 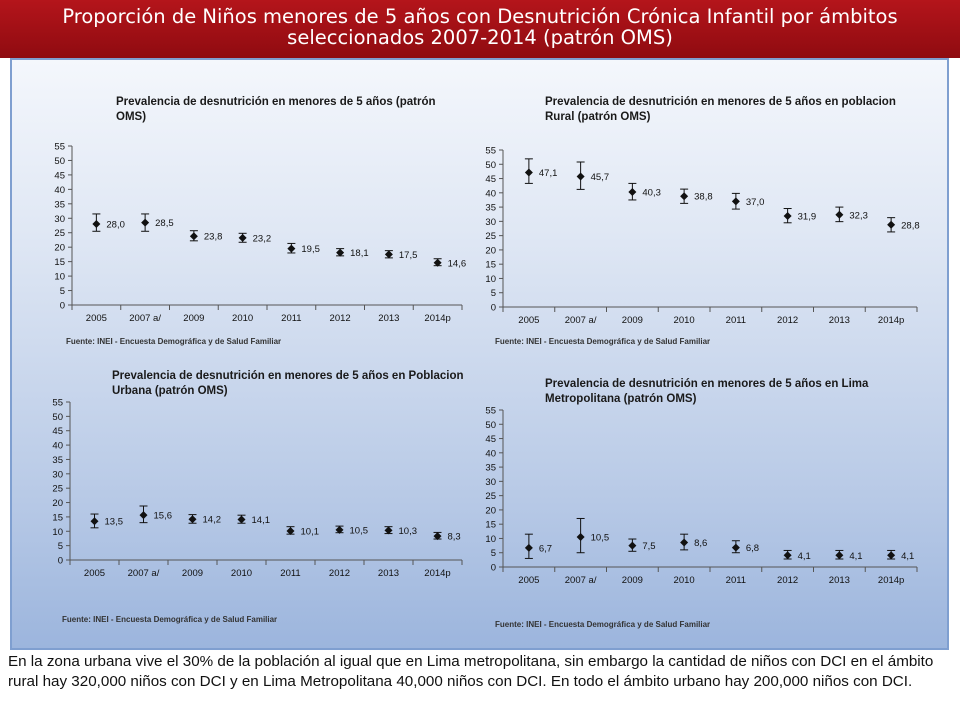 What do you see at coordinates (703, 197) in the screenshot?
I see `data-label: 38,8` at bounding box center [703, 197].